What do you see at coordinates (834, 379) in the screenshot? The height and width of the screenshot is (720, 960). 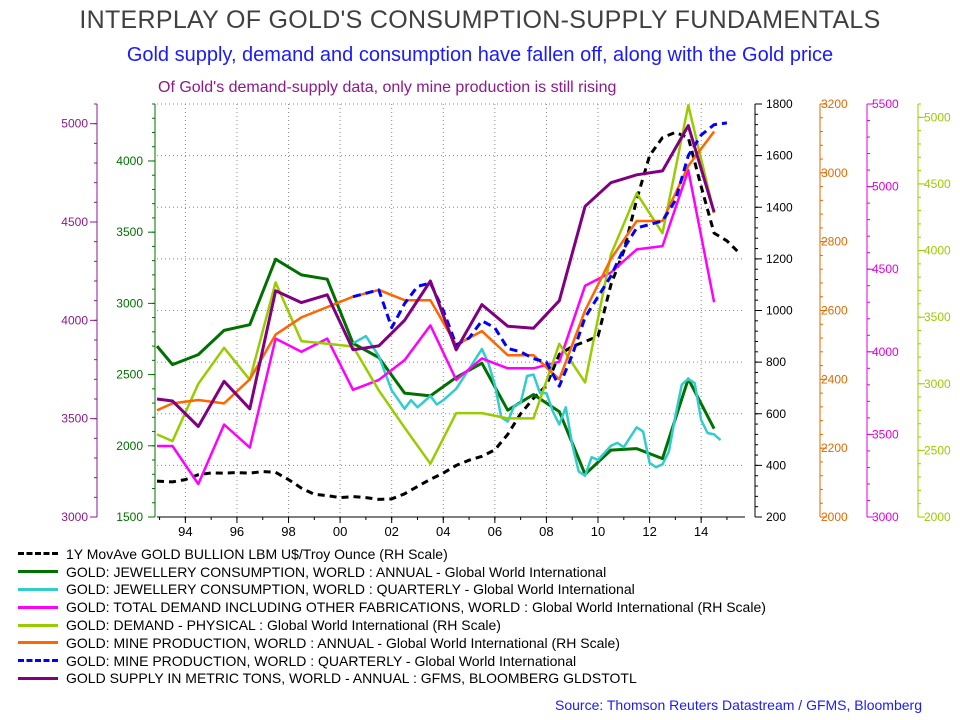 I see `mine-tick-label: 2400` at bounding box center [834, 379].